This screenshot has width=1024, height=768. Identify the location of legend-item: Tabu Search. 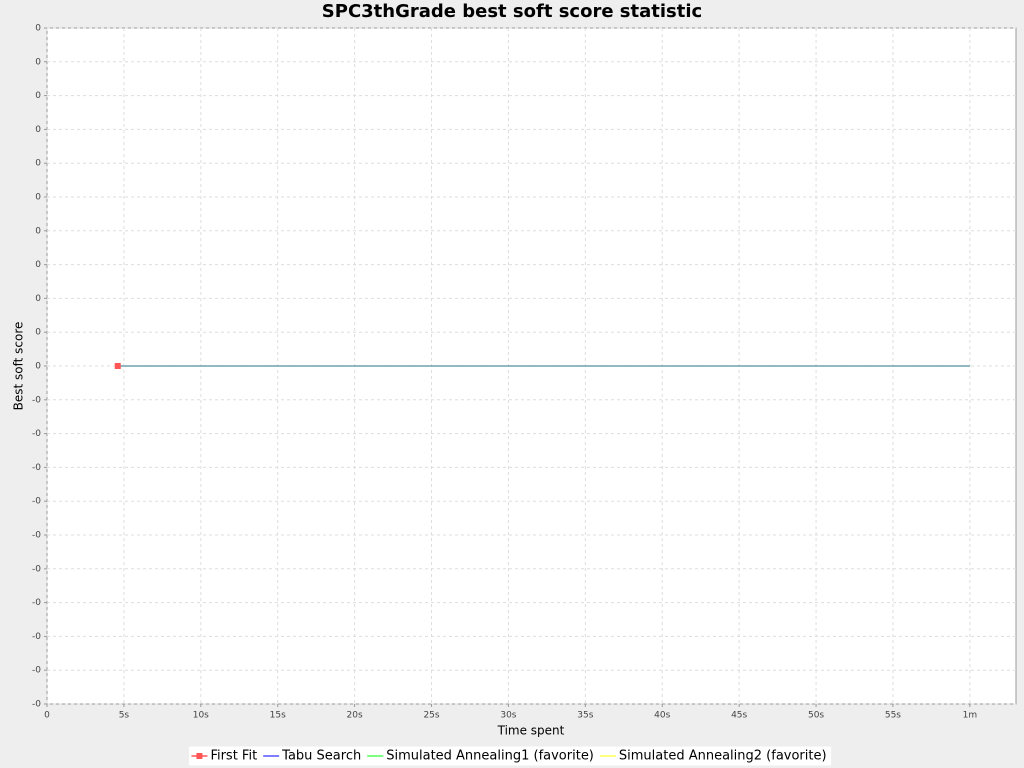
(312, 756).